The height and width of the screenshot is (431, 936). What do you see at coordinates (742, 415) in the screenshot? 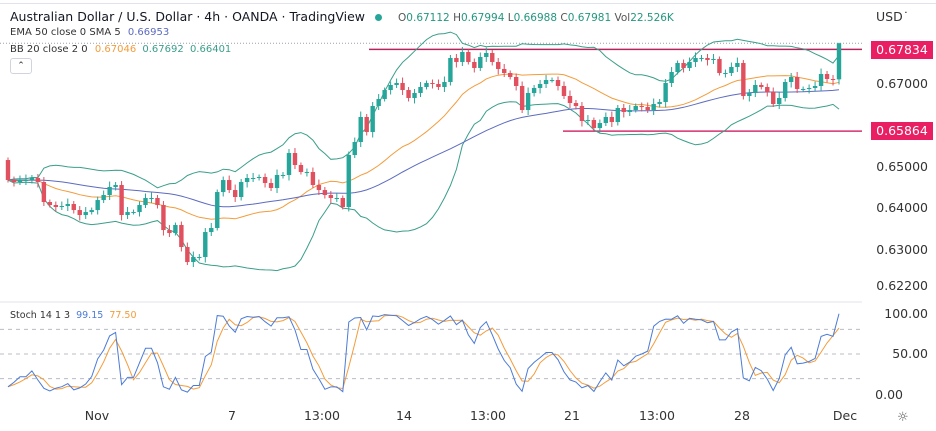
I see `time-label: 28` at bounding box center [742, 415].